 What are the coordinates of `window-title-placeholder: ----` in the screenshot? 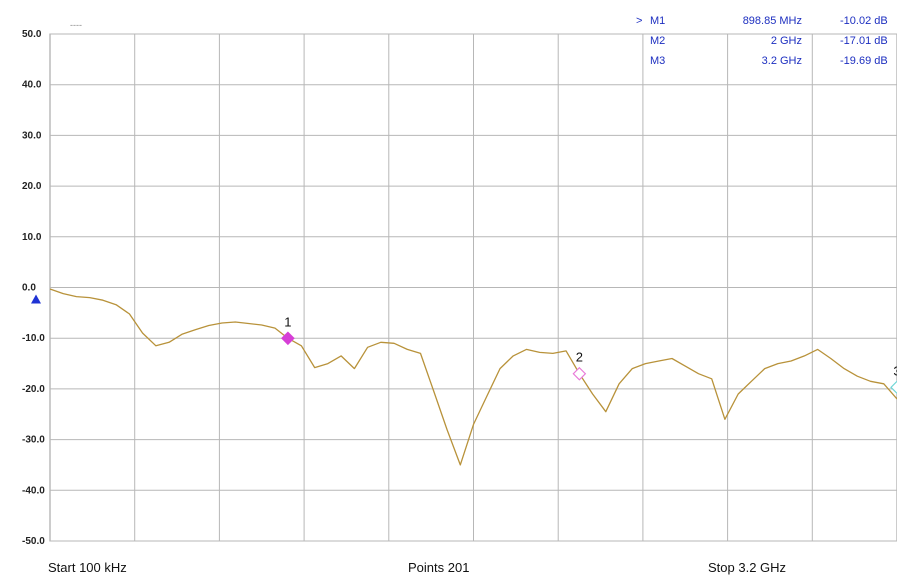 It's located at (76, 25).